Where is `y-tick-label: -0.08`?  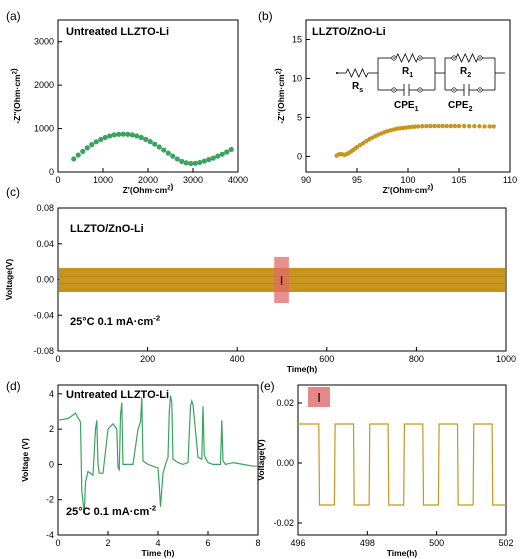
y-tick-label: -0.08 is located at coordinates (43, 351).